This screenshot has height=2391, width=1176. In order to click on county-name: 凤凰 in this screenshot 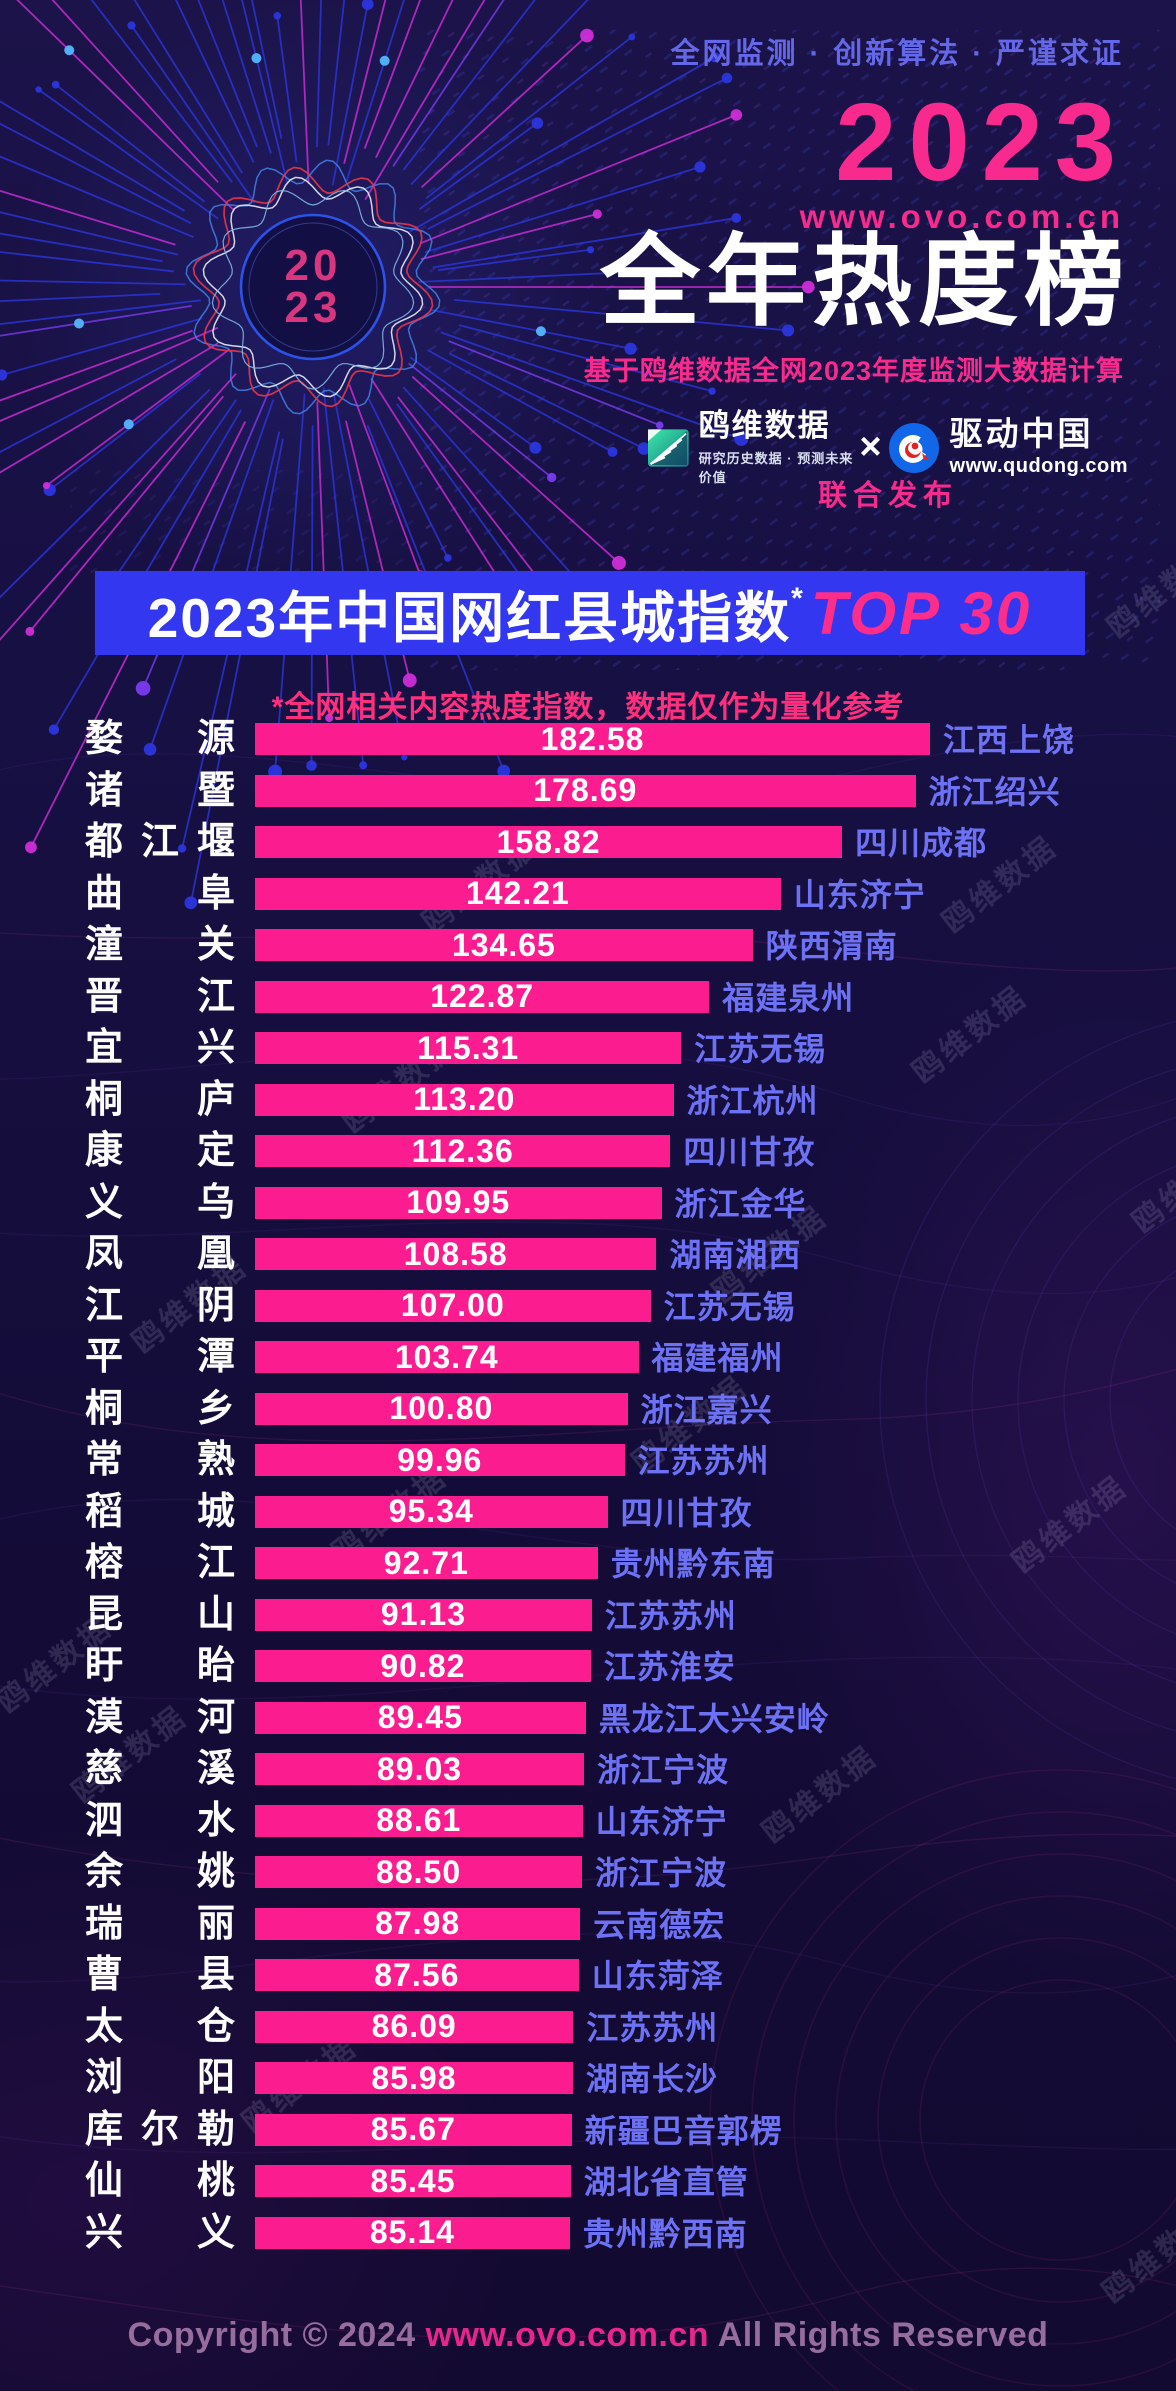, I will do `click(160, 1254)`.